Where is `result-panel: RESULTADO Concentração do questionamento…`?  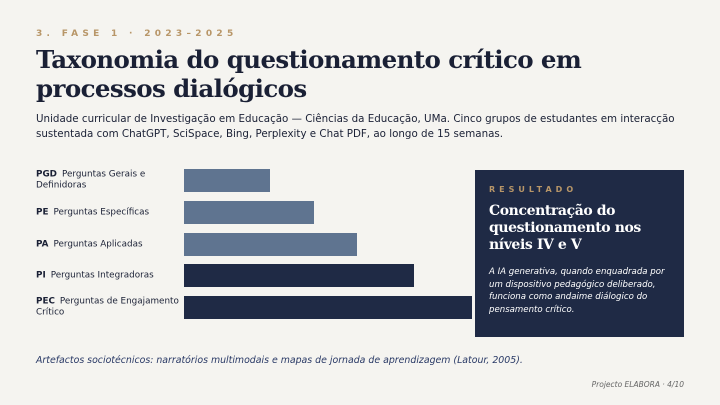 result-panel: RESULTADO Concentração do questionamento… is located at coordinates (579, 253).